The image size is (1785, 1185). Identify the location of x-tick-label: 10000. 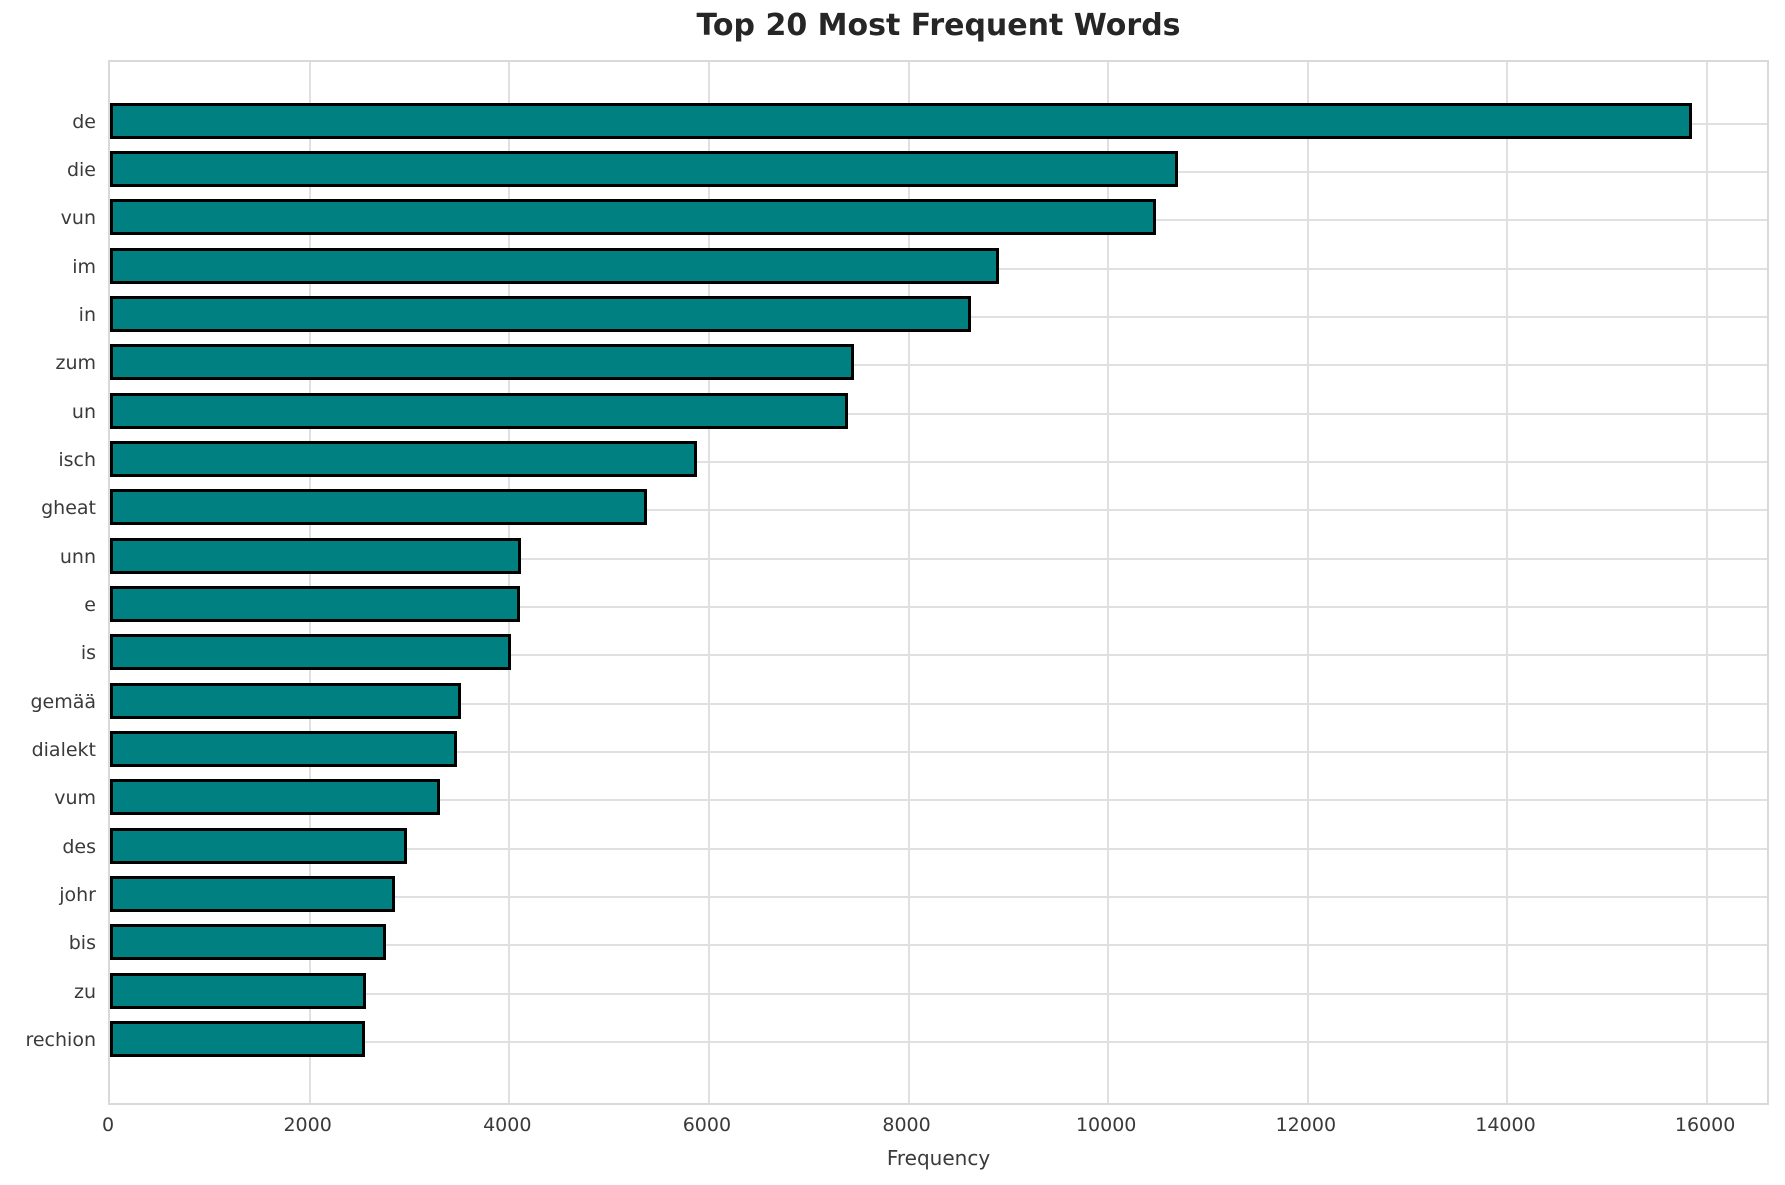
(1106, 1125).